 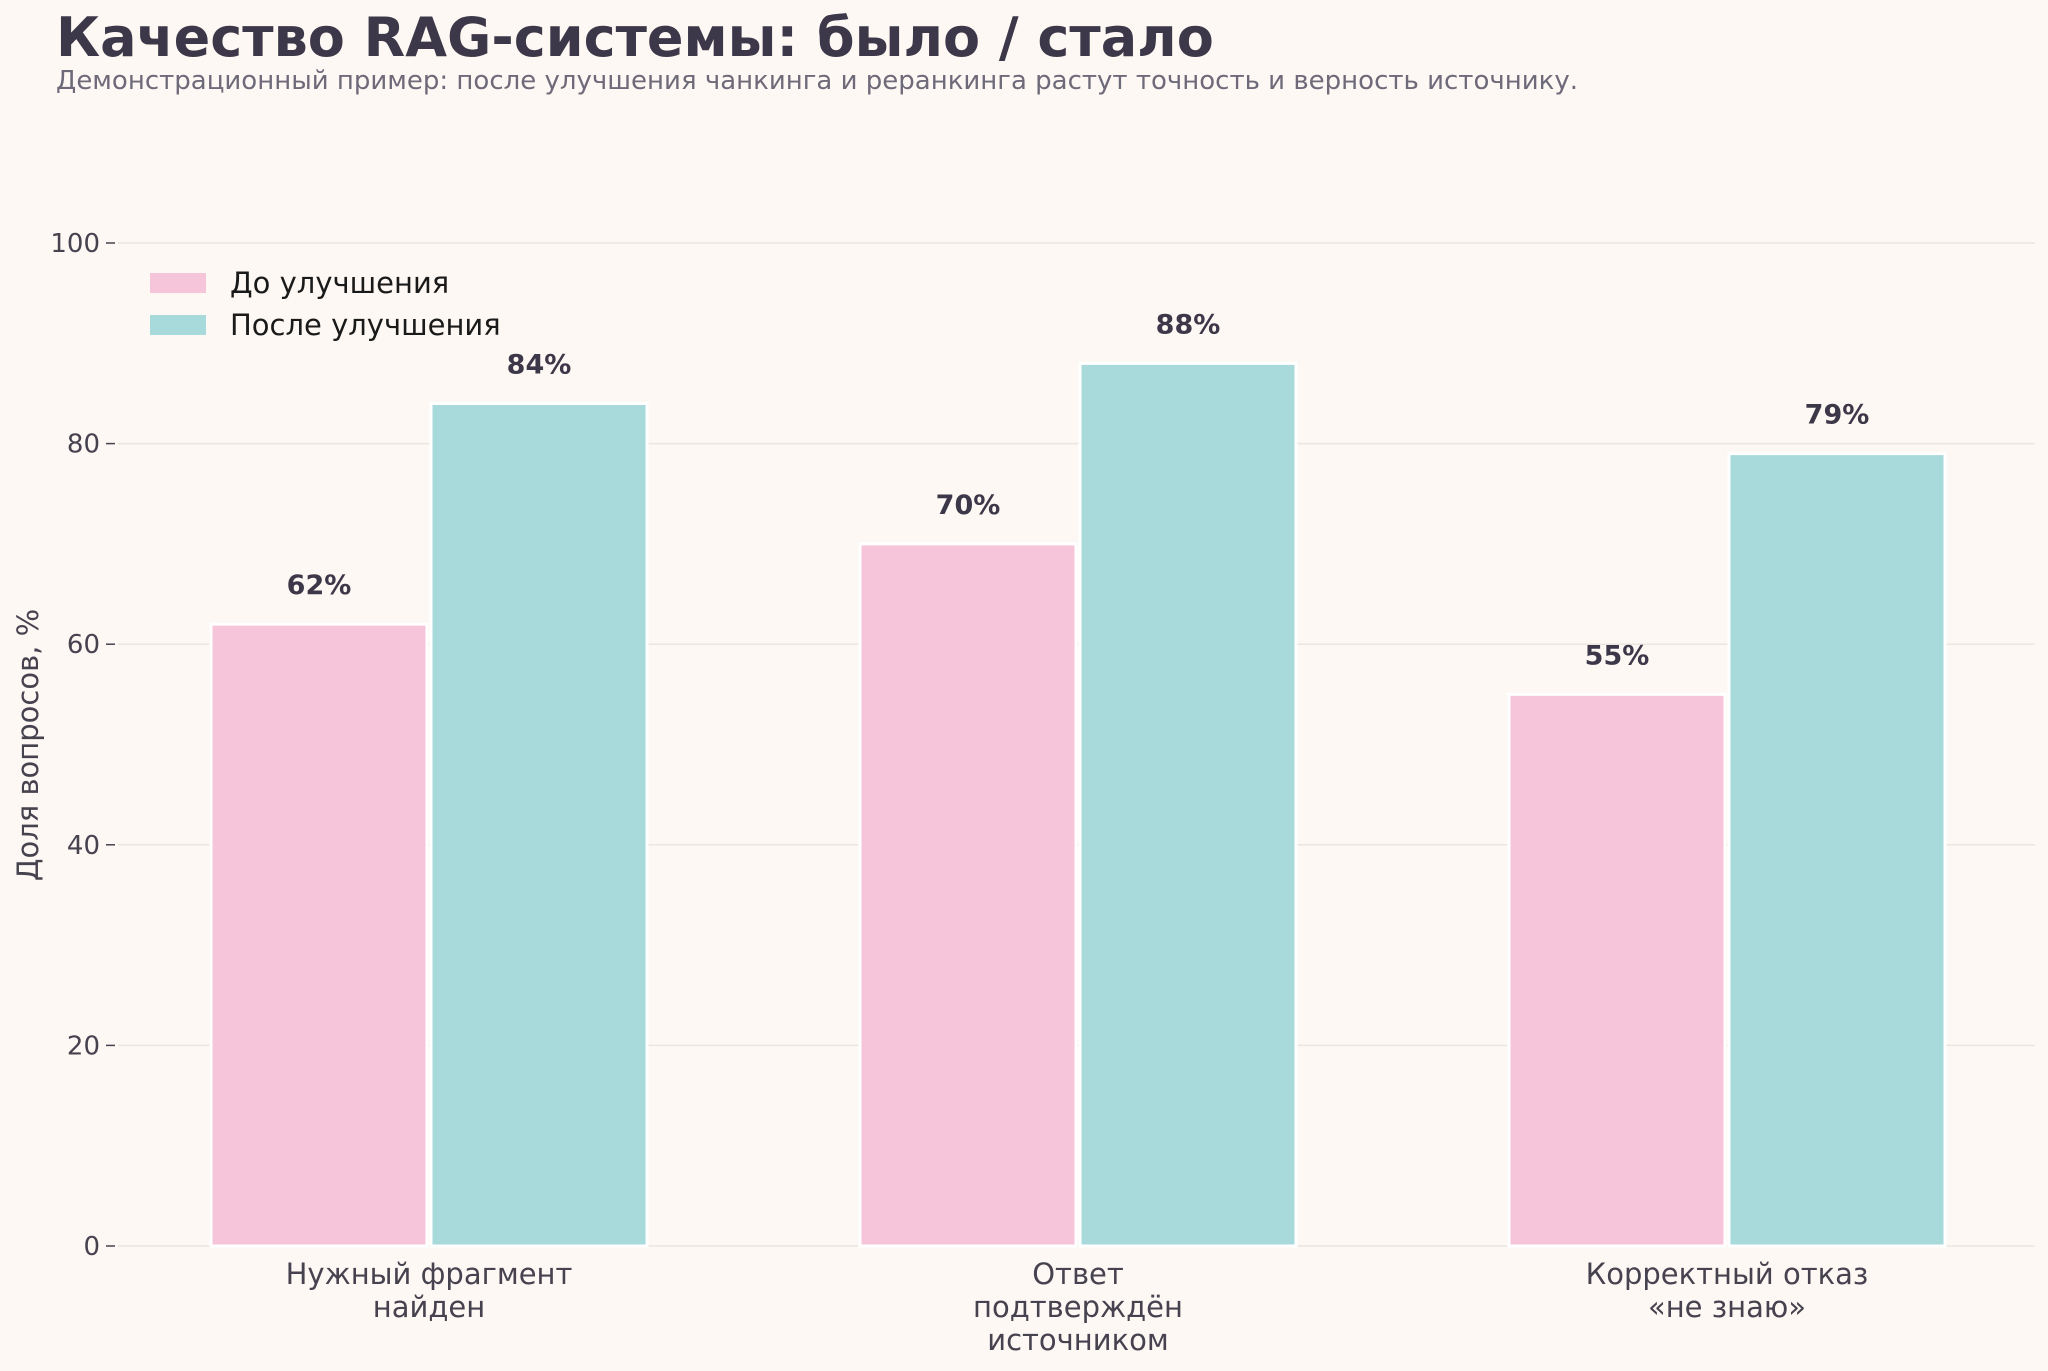 What do you see at coordinates (1727, 1274) in the screenshot?
I see `x-tick-label: Корректный отказ` at bounding box center [1727, 1274].